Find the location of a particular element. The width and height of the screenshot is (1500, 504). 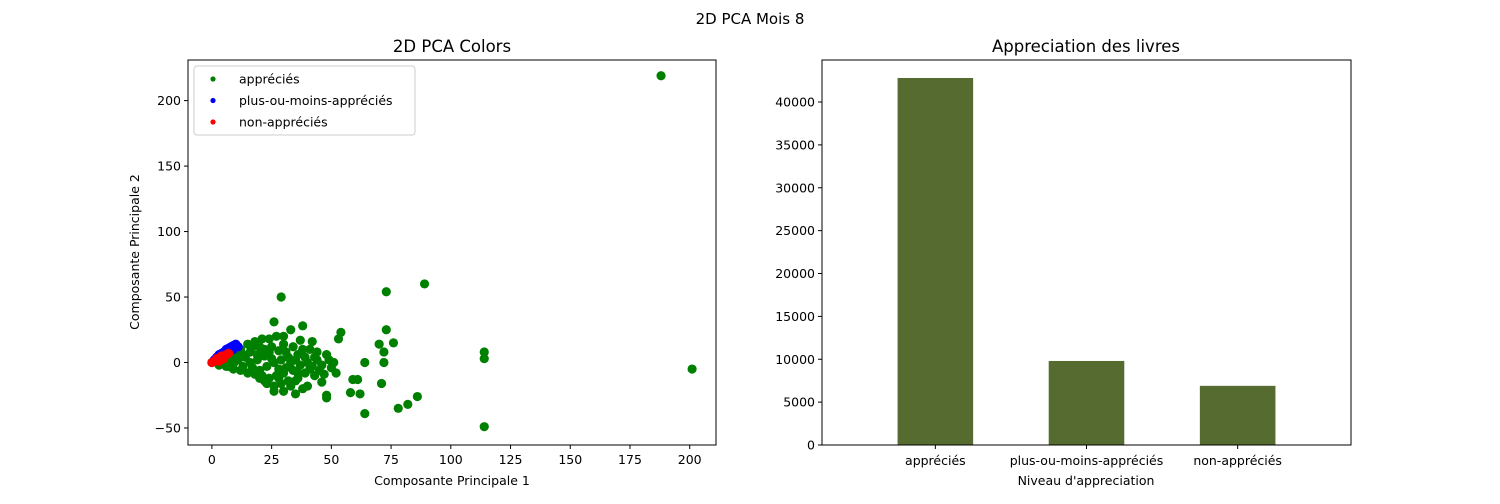

scatter-x-tick-label: 150 is located at coordinates (570, 459).